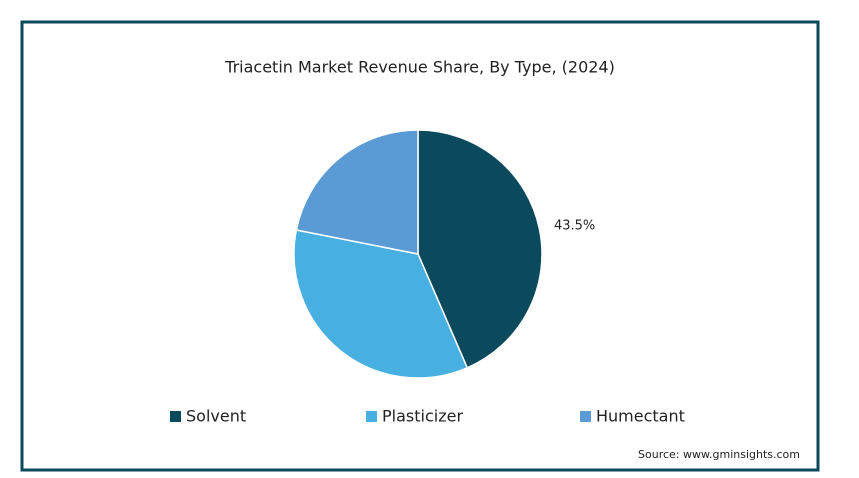  What do you see at coordinates (422, 416) in the screenshot?
I see `legend-label: Plasticizer` at bounding box center [422, 416].